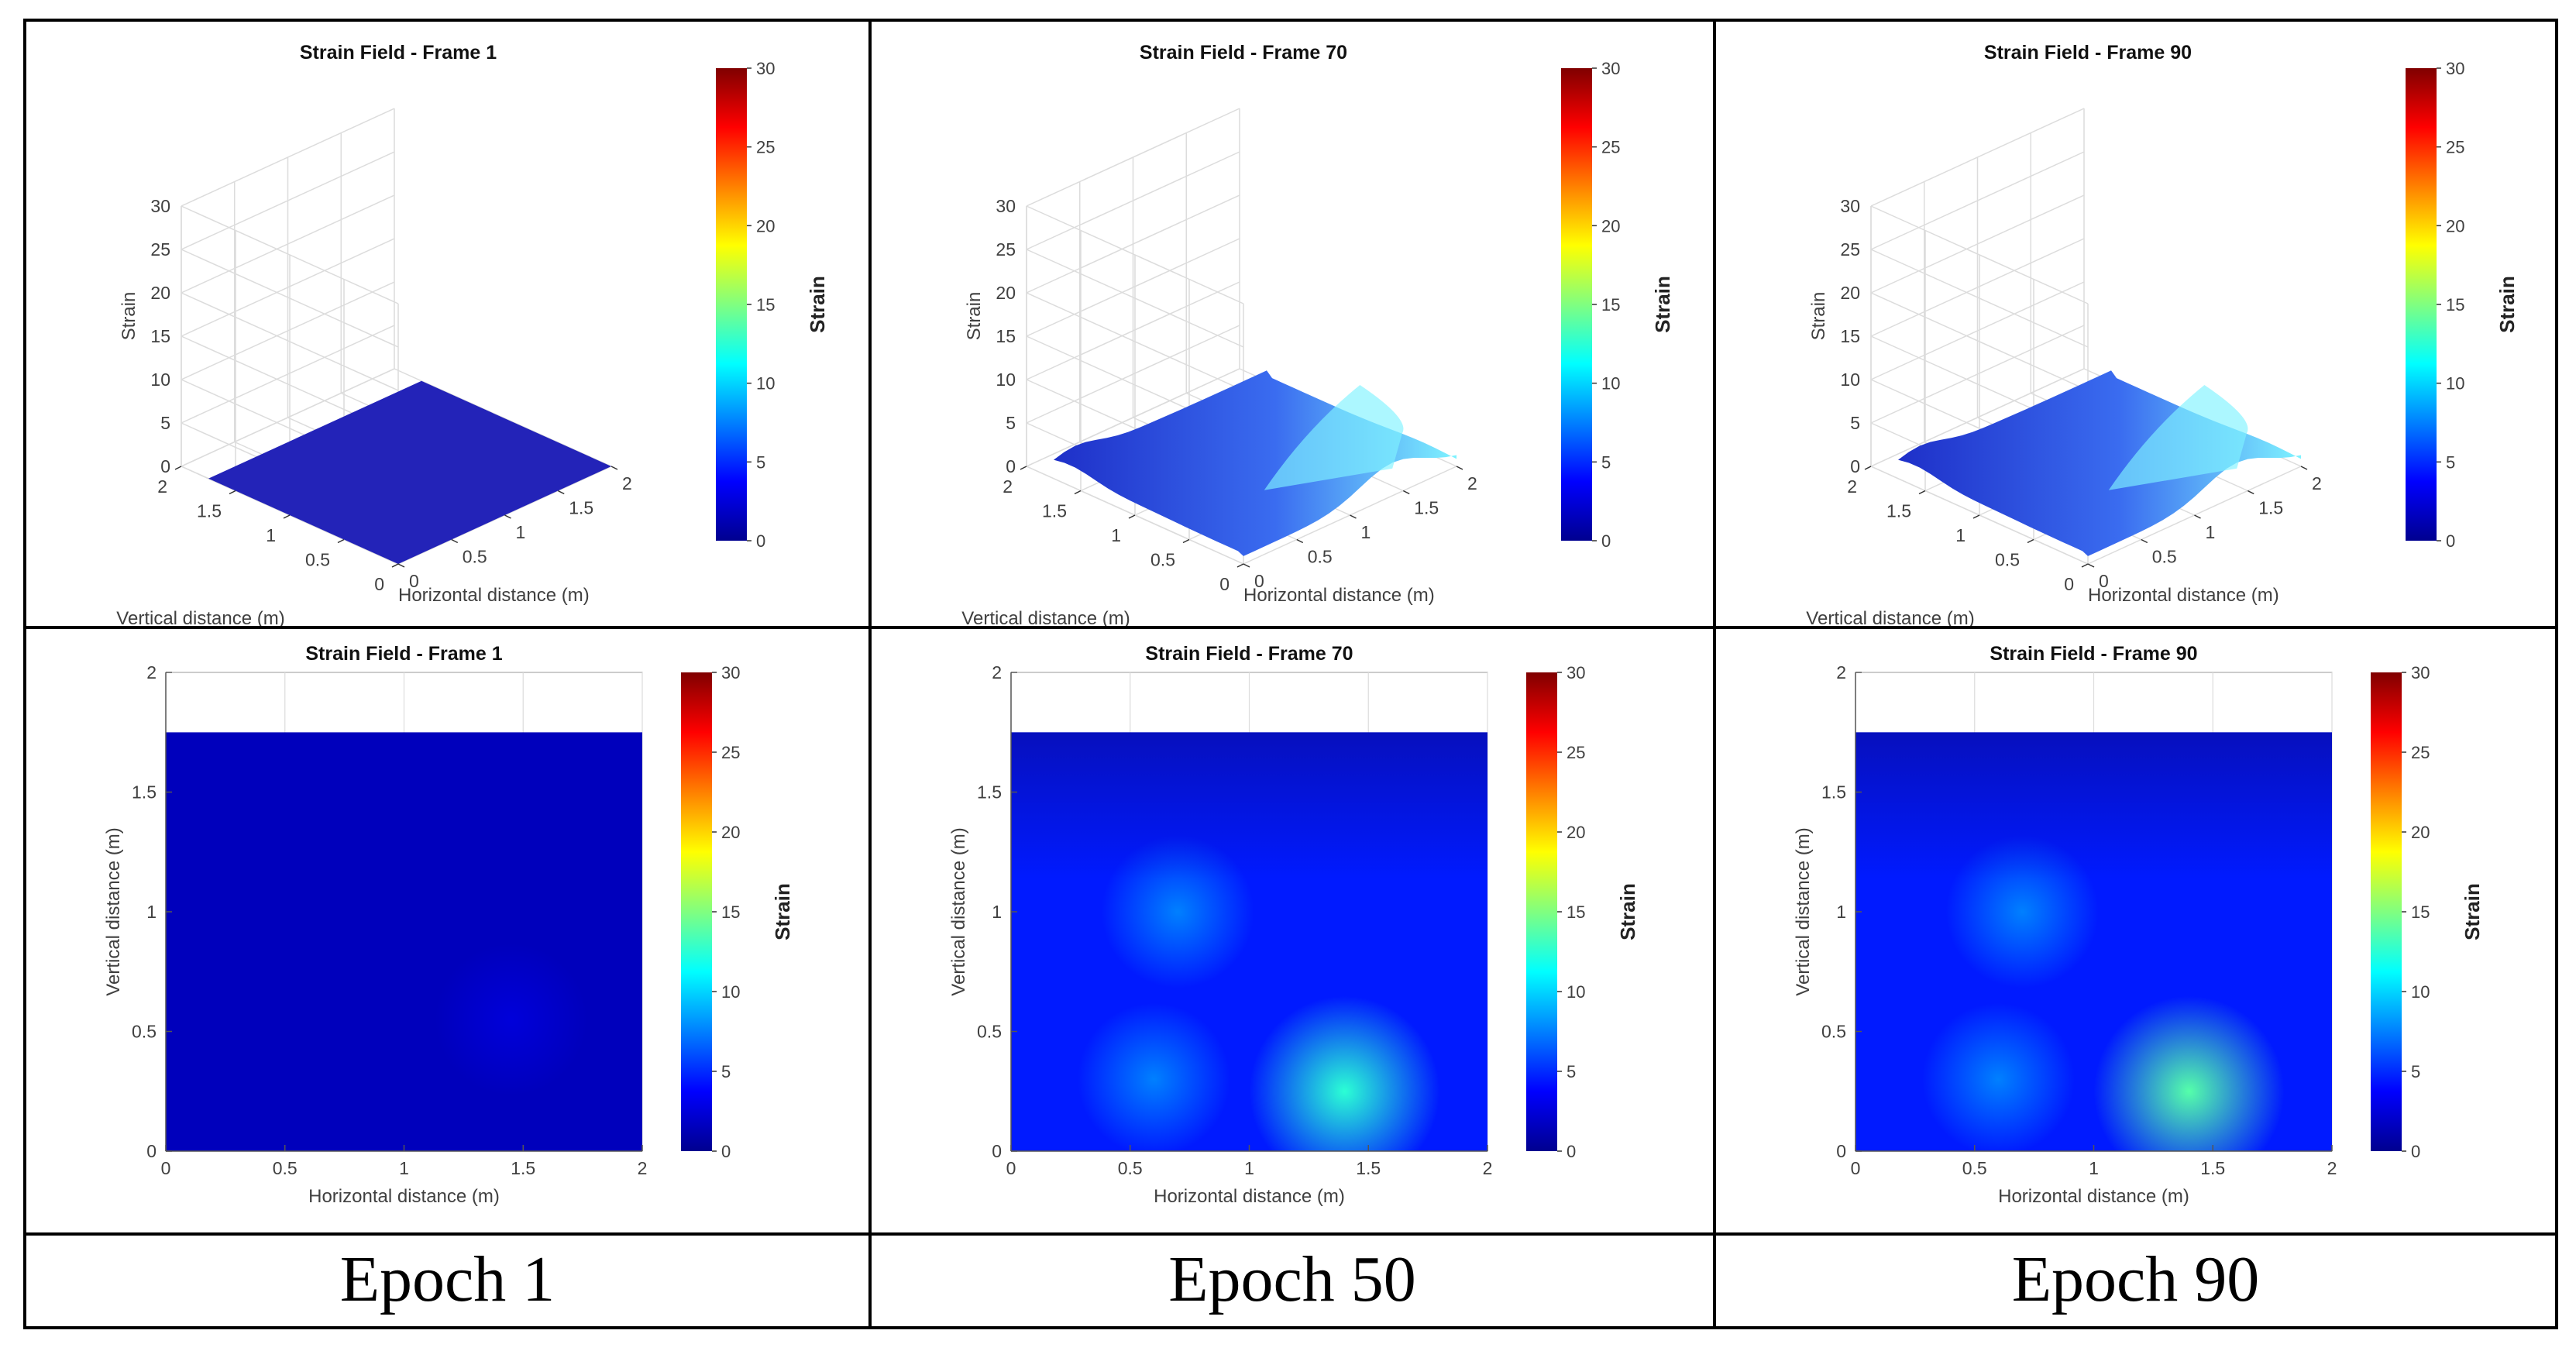  I want to click on x-tick-label: 2, so click(1488, 1168).